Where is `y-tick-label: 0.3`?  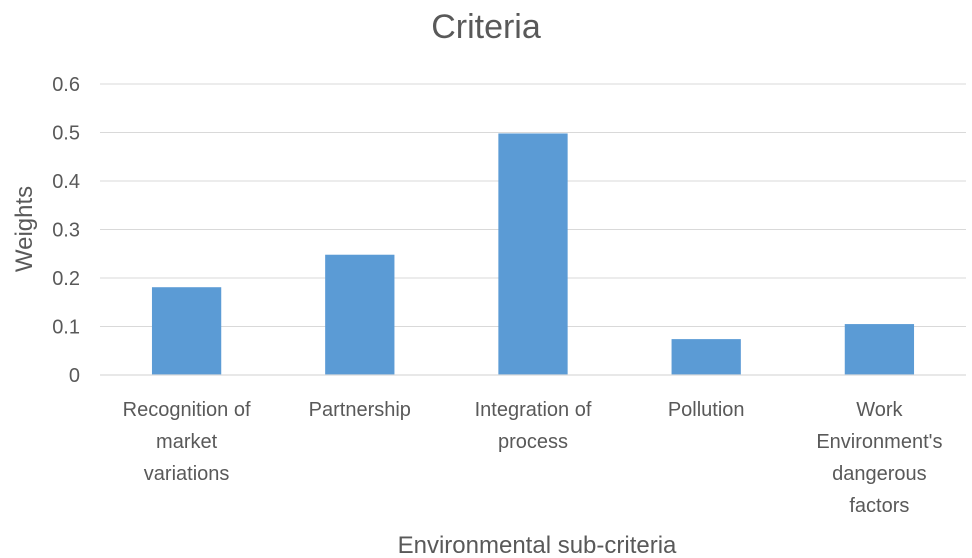
y-tick-label: 0.3 is located at coordinates (66, 231).